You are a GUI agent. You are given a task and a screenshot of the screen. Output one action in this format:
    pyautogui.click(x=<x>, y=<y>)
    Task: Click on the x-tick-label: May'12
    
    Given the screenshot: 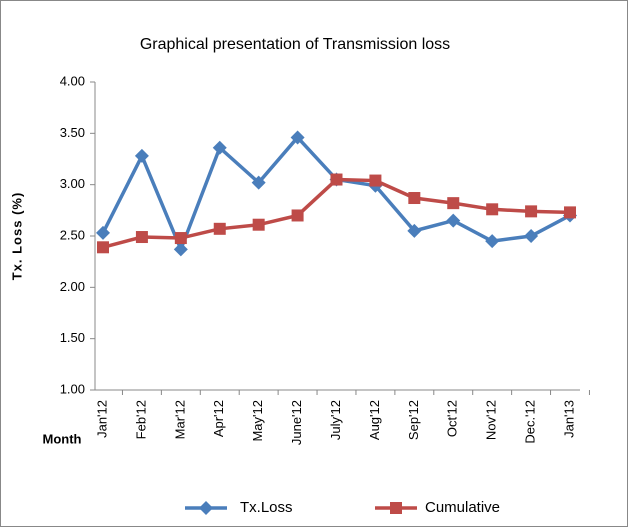 What is the action you would take?
    pyautogui.click(x=257, y=421)
    